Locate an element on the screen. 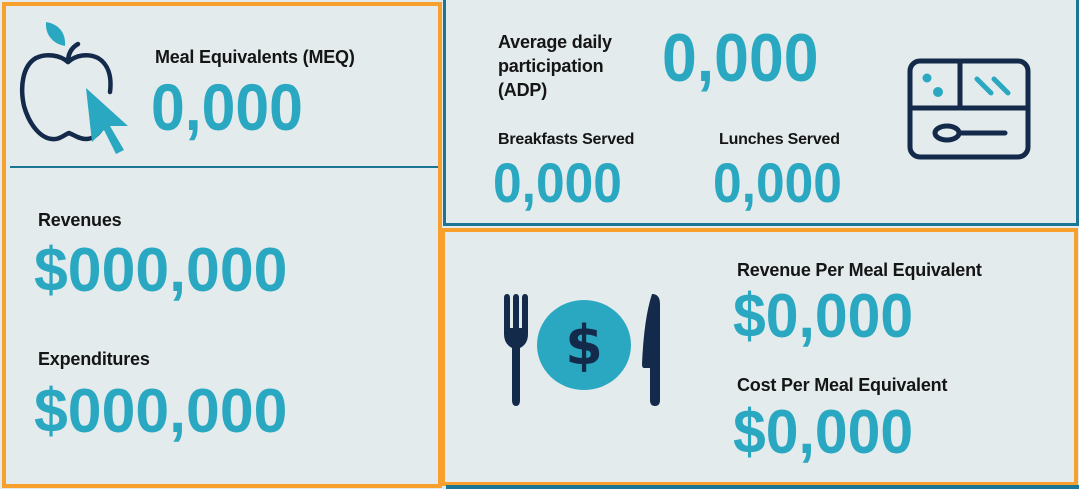 The image size is (1079, 489). cost-per-meq-label: Cost Per Meal Equivalent is located at coordinates (842, 385).